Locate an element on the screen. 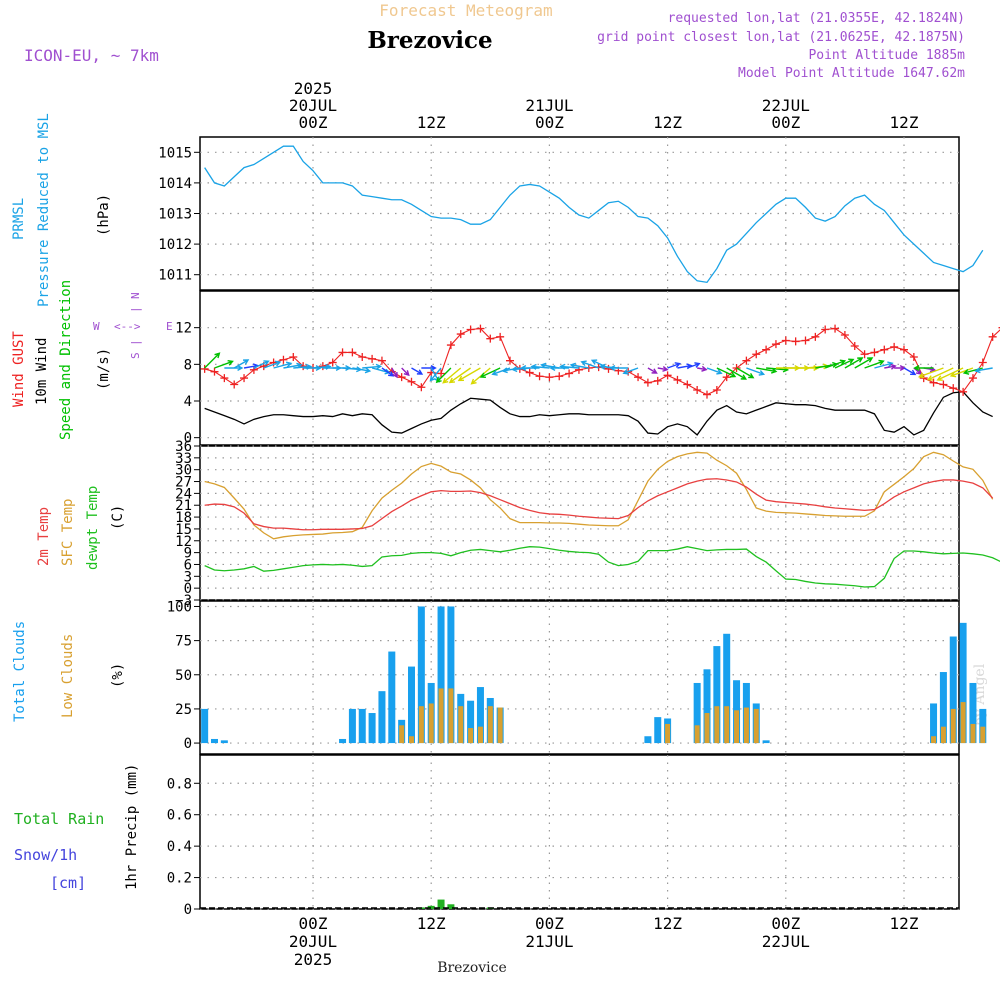 This screenshot has width=1000, height=1004. wind-speed-dir-label: Speed and Direction is located at coordinates (66, 360).